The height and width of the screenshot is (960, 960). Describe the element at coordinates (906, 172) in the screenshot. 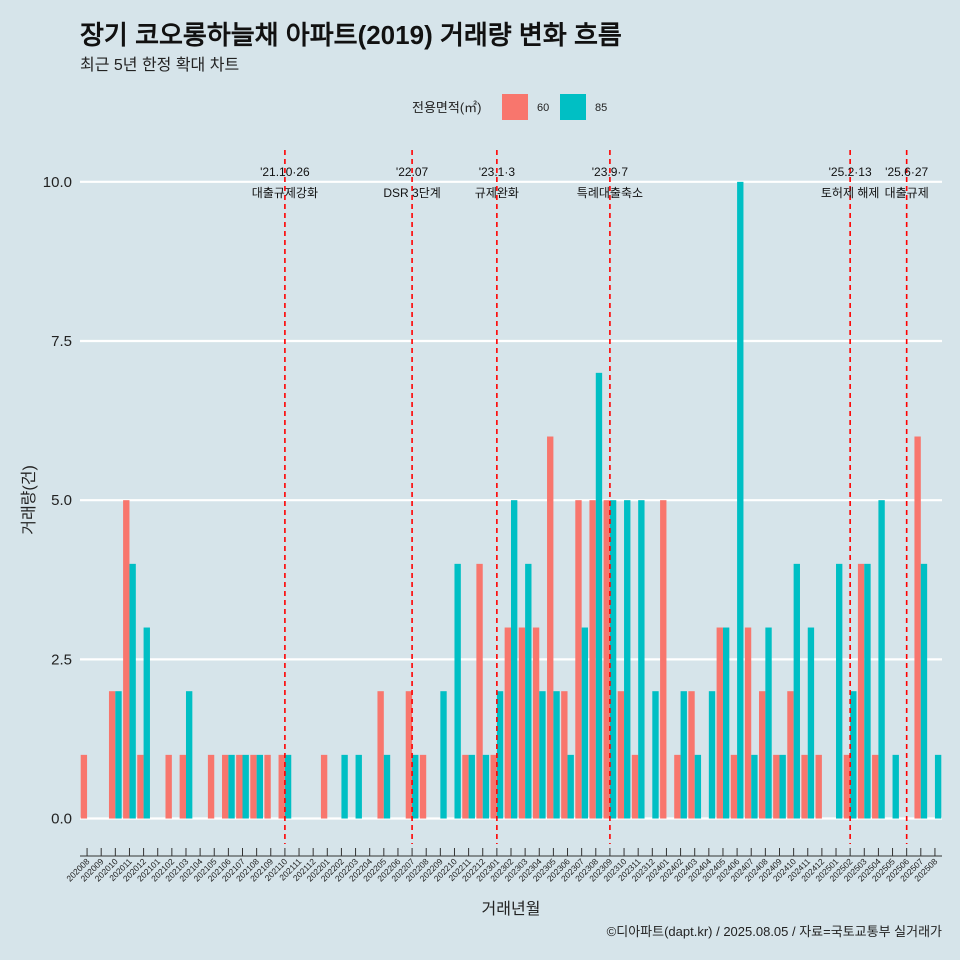

I see `event-date-label: '25.6·27` at that location.